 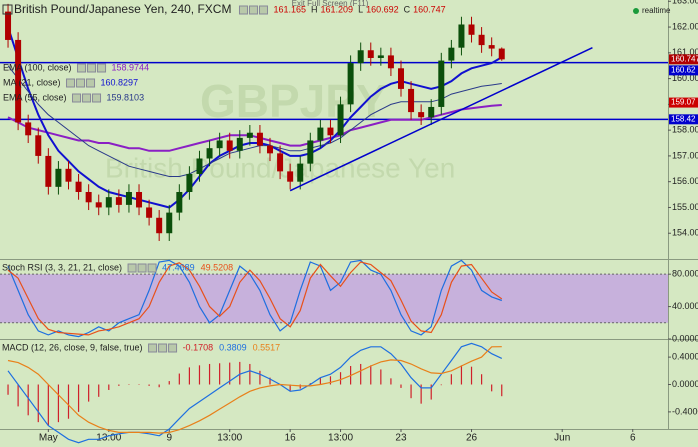 What do you see at coordinates (334, 298) in the screenshot?
I see `band` at bounding box center [334, 298].